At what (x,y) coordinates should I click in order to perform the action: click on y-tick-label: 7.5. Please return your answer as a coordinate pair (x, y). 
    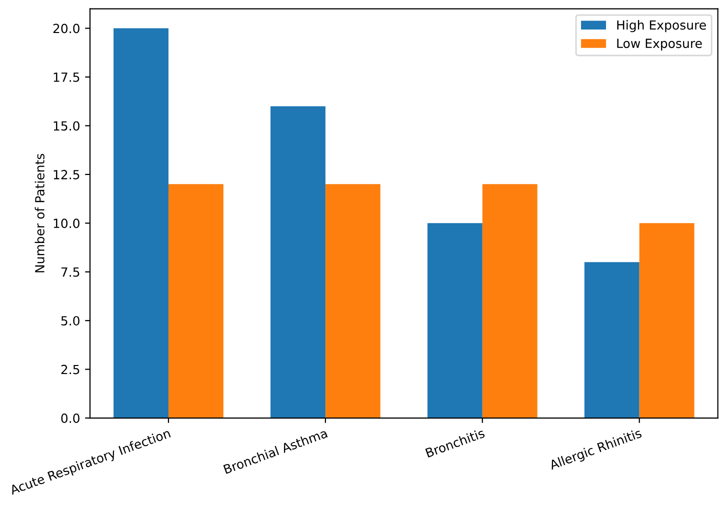
    Looking at the image, I should click on (70, 272).